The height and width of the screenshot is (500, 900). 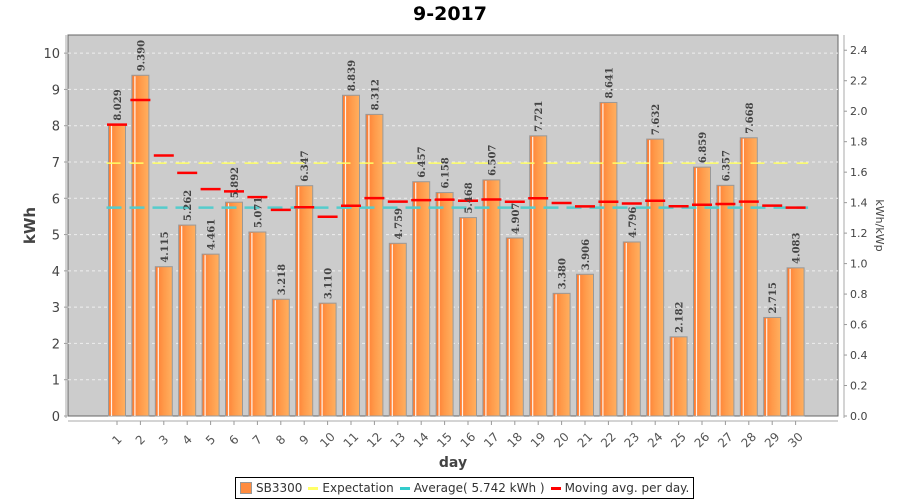 What do you see at coordinates (51, 54) in the screenshot?
I see `y-tick-label: 10` at bounding box center [51, 54].